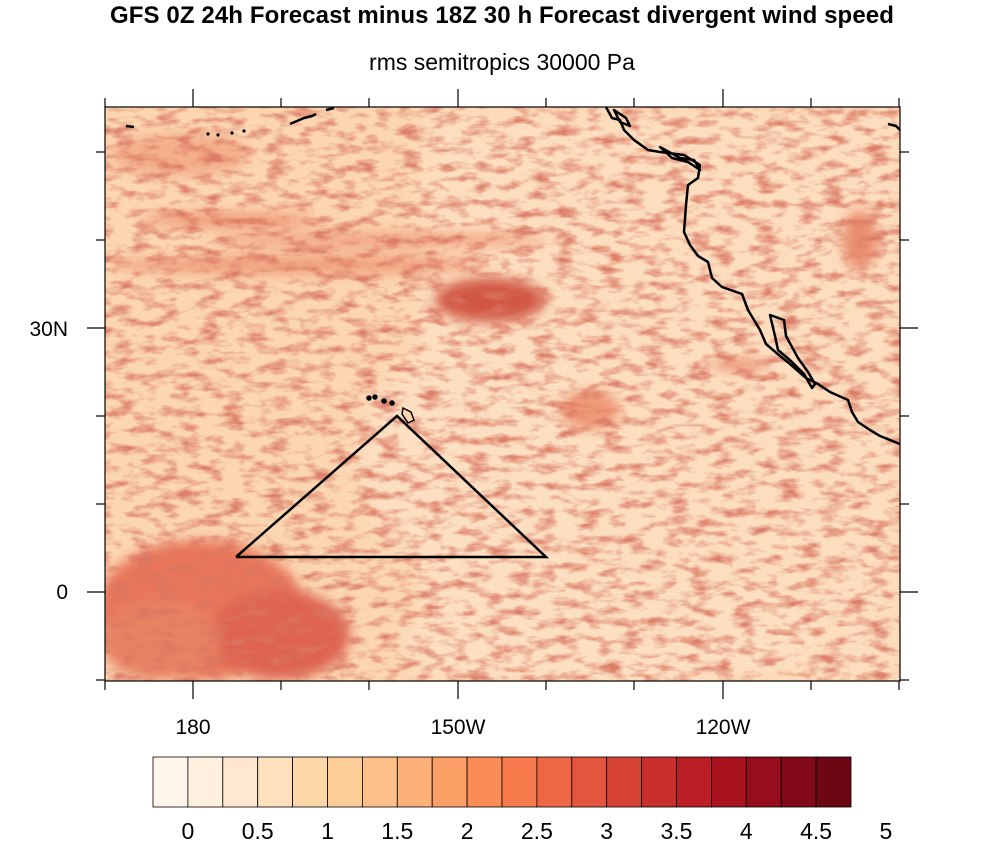 Image resolution: width=1004 pixels, height=847 pixels. Describe the element at coordinates (257, 831) in the screenshot. I see `colorbar-label: 0.5` at that location.